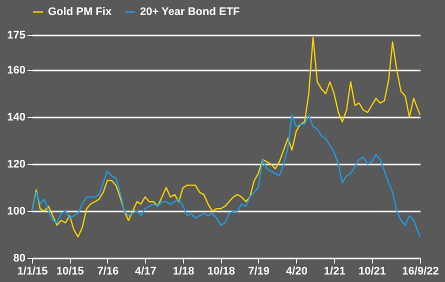 This screenshot has height=282, width=445. What do you see at coordinates (80, 12) in the screenshot?
I see `legend-label: Gold PM Fix` at bounding box center [80, 12].